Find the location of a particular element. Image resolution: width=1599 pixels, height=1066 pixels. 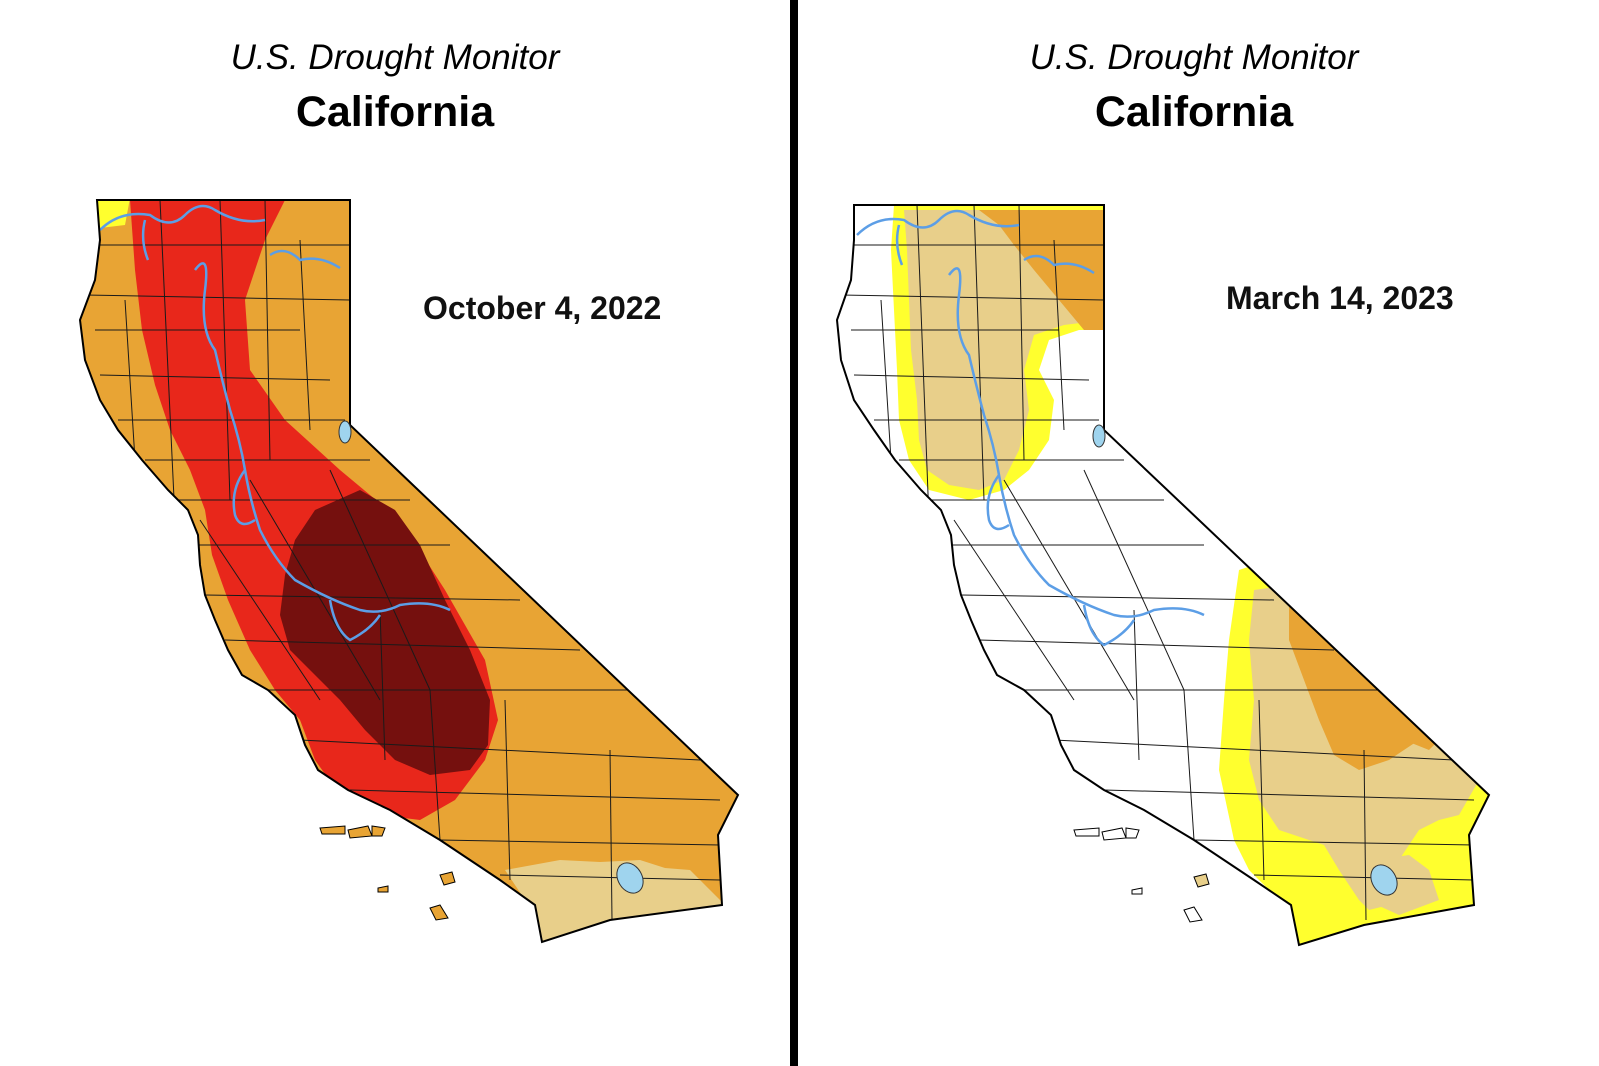

drought-zone-d2-south is located at coordinates (1364, 685).